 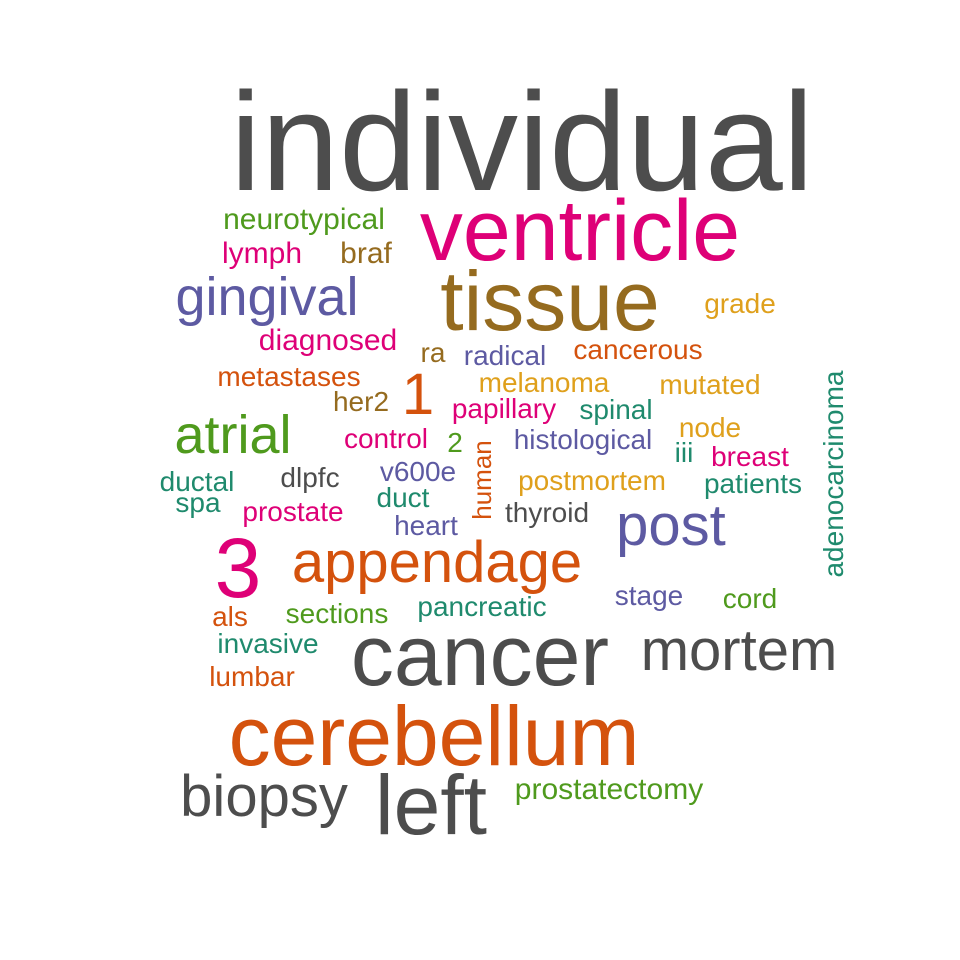 I want to click on word-heart: heart, so click(x=426, y=525).